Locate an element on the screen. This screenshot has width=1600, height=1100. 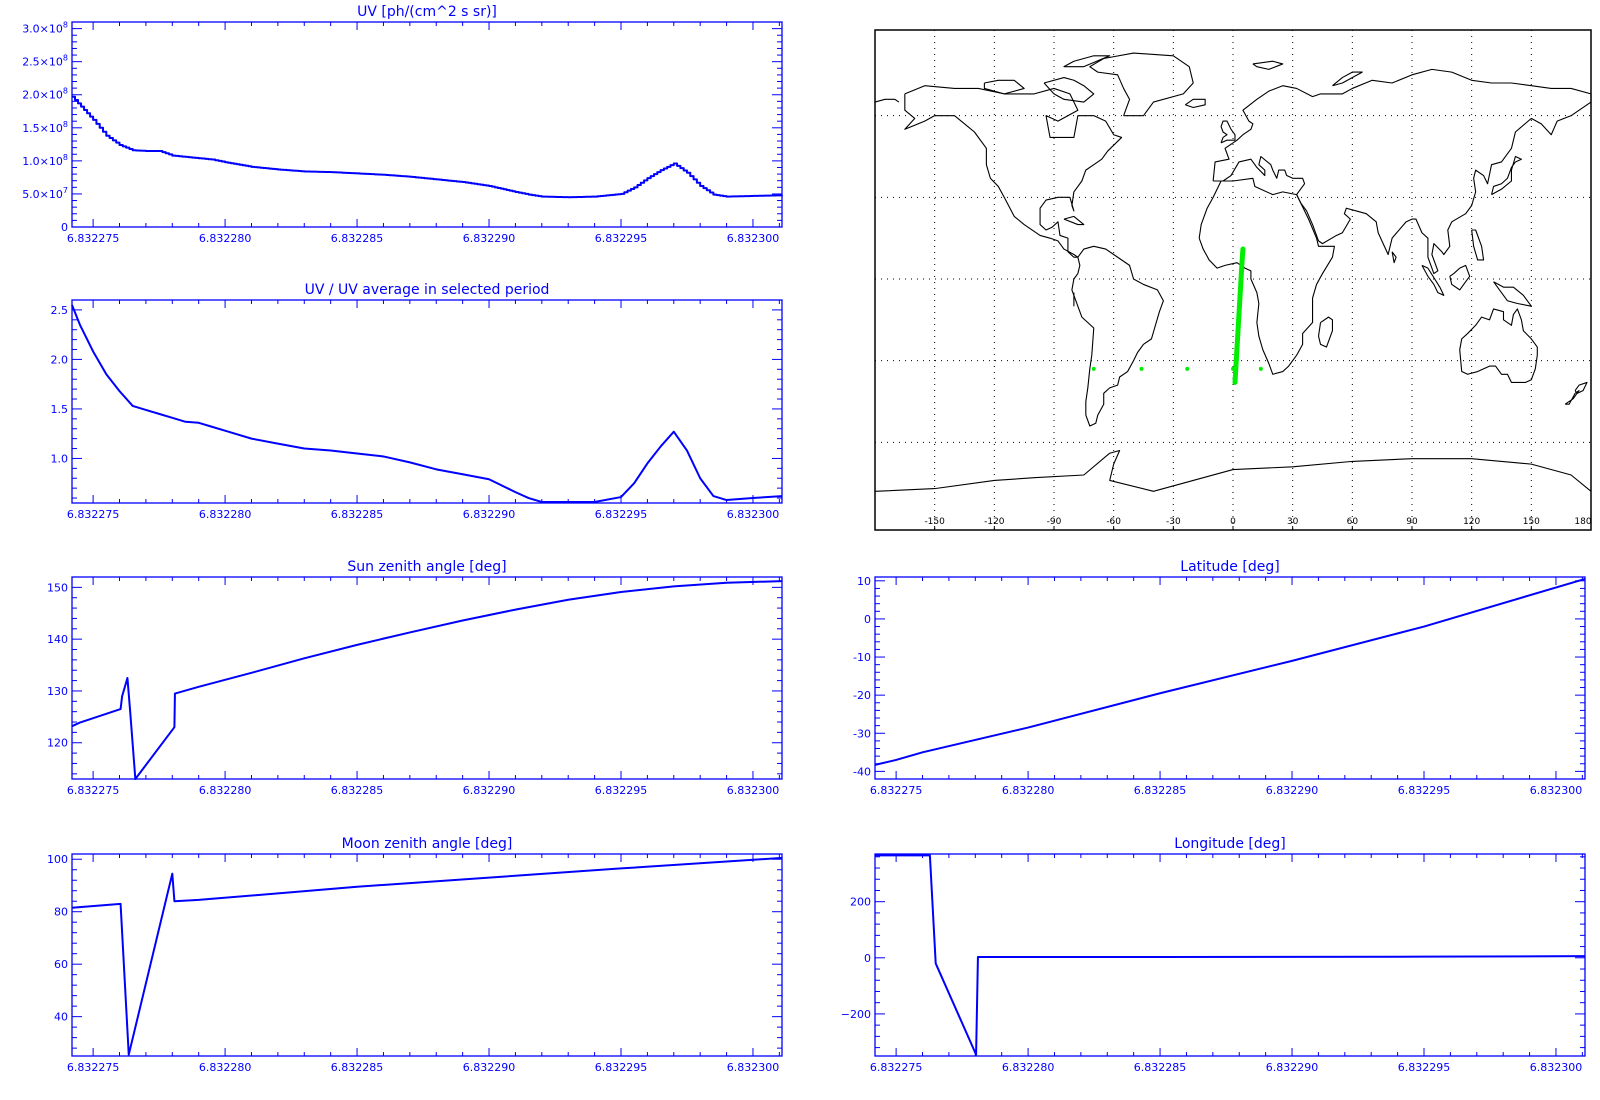
y-tick-label: 200 is located at coordinates (860, 902).